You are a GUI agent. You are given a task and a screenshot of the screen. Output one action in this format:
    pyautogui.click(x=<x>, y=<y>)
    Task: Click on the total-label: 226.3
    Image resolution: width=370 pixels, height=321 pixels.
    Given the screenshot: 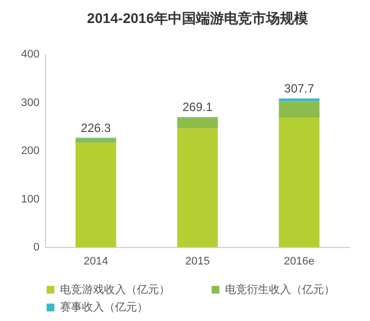 What is the action you would take?
    pyautogui.click(x=96, y=127)
    